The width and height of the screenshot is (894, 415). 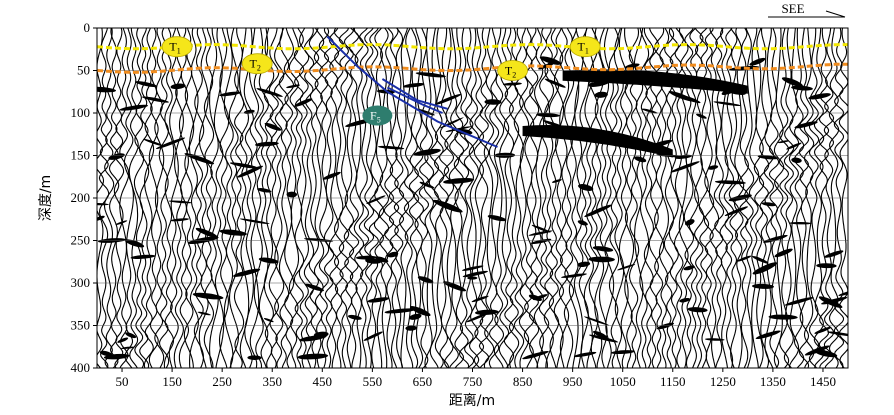 What do you see at coordinates (179, 51) in the screenshot?
I see `horizon-label-subscript: 1` at bounding box center [179, 51].